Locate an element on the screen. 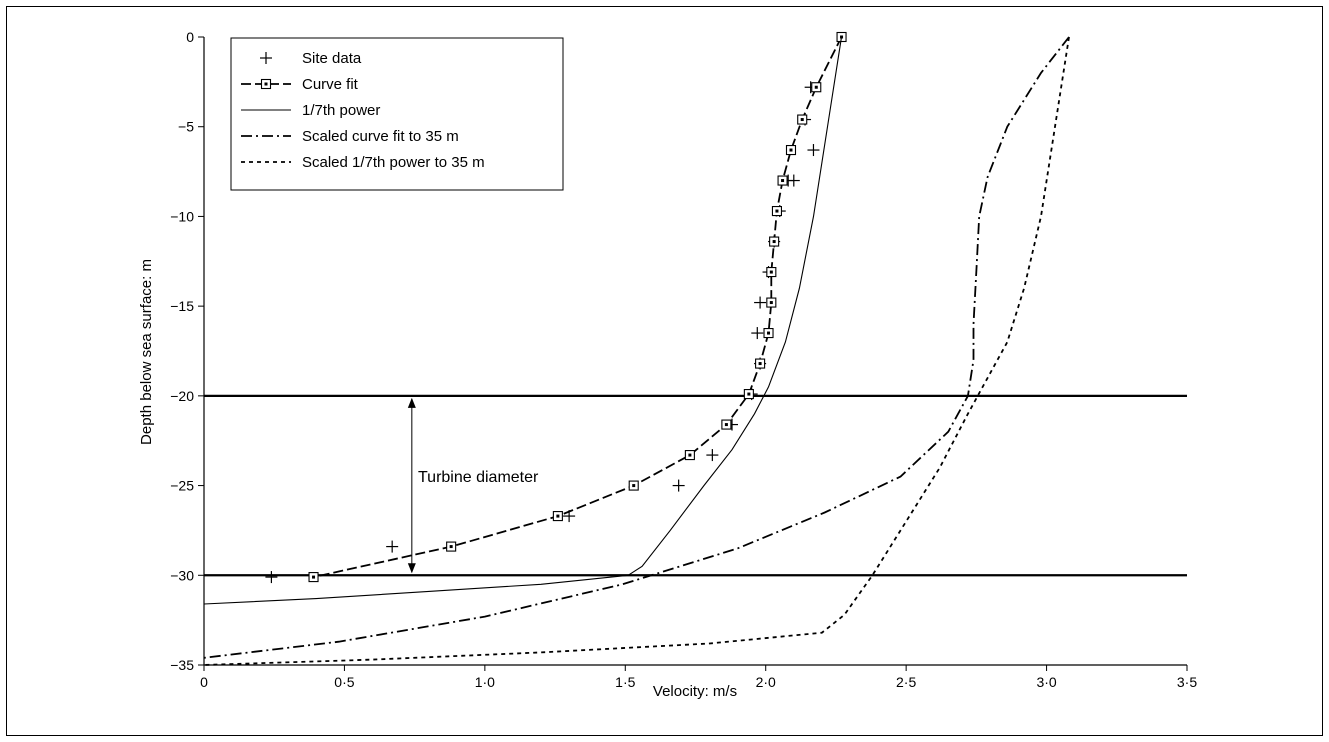 This screenshot has height=742, width=1329. legend-item-1-7th-power: 1/7th power is located at coordinates (310, 110).